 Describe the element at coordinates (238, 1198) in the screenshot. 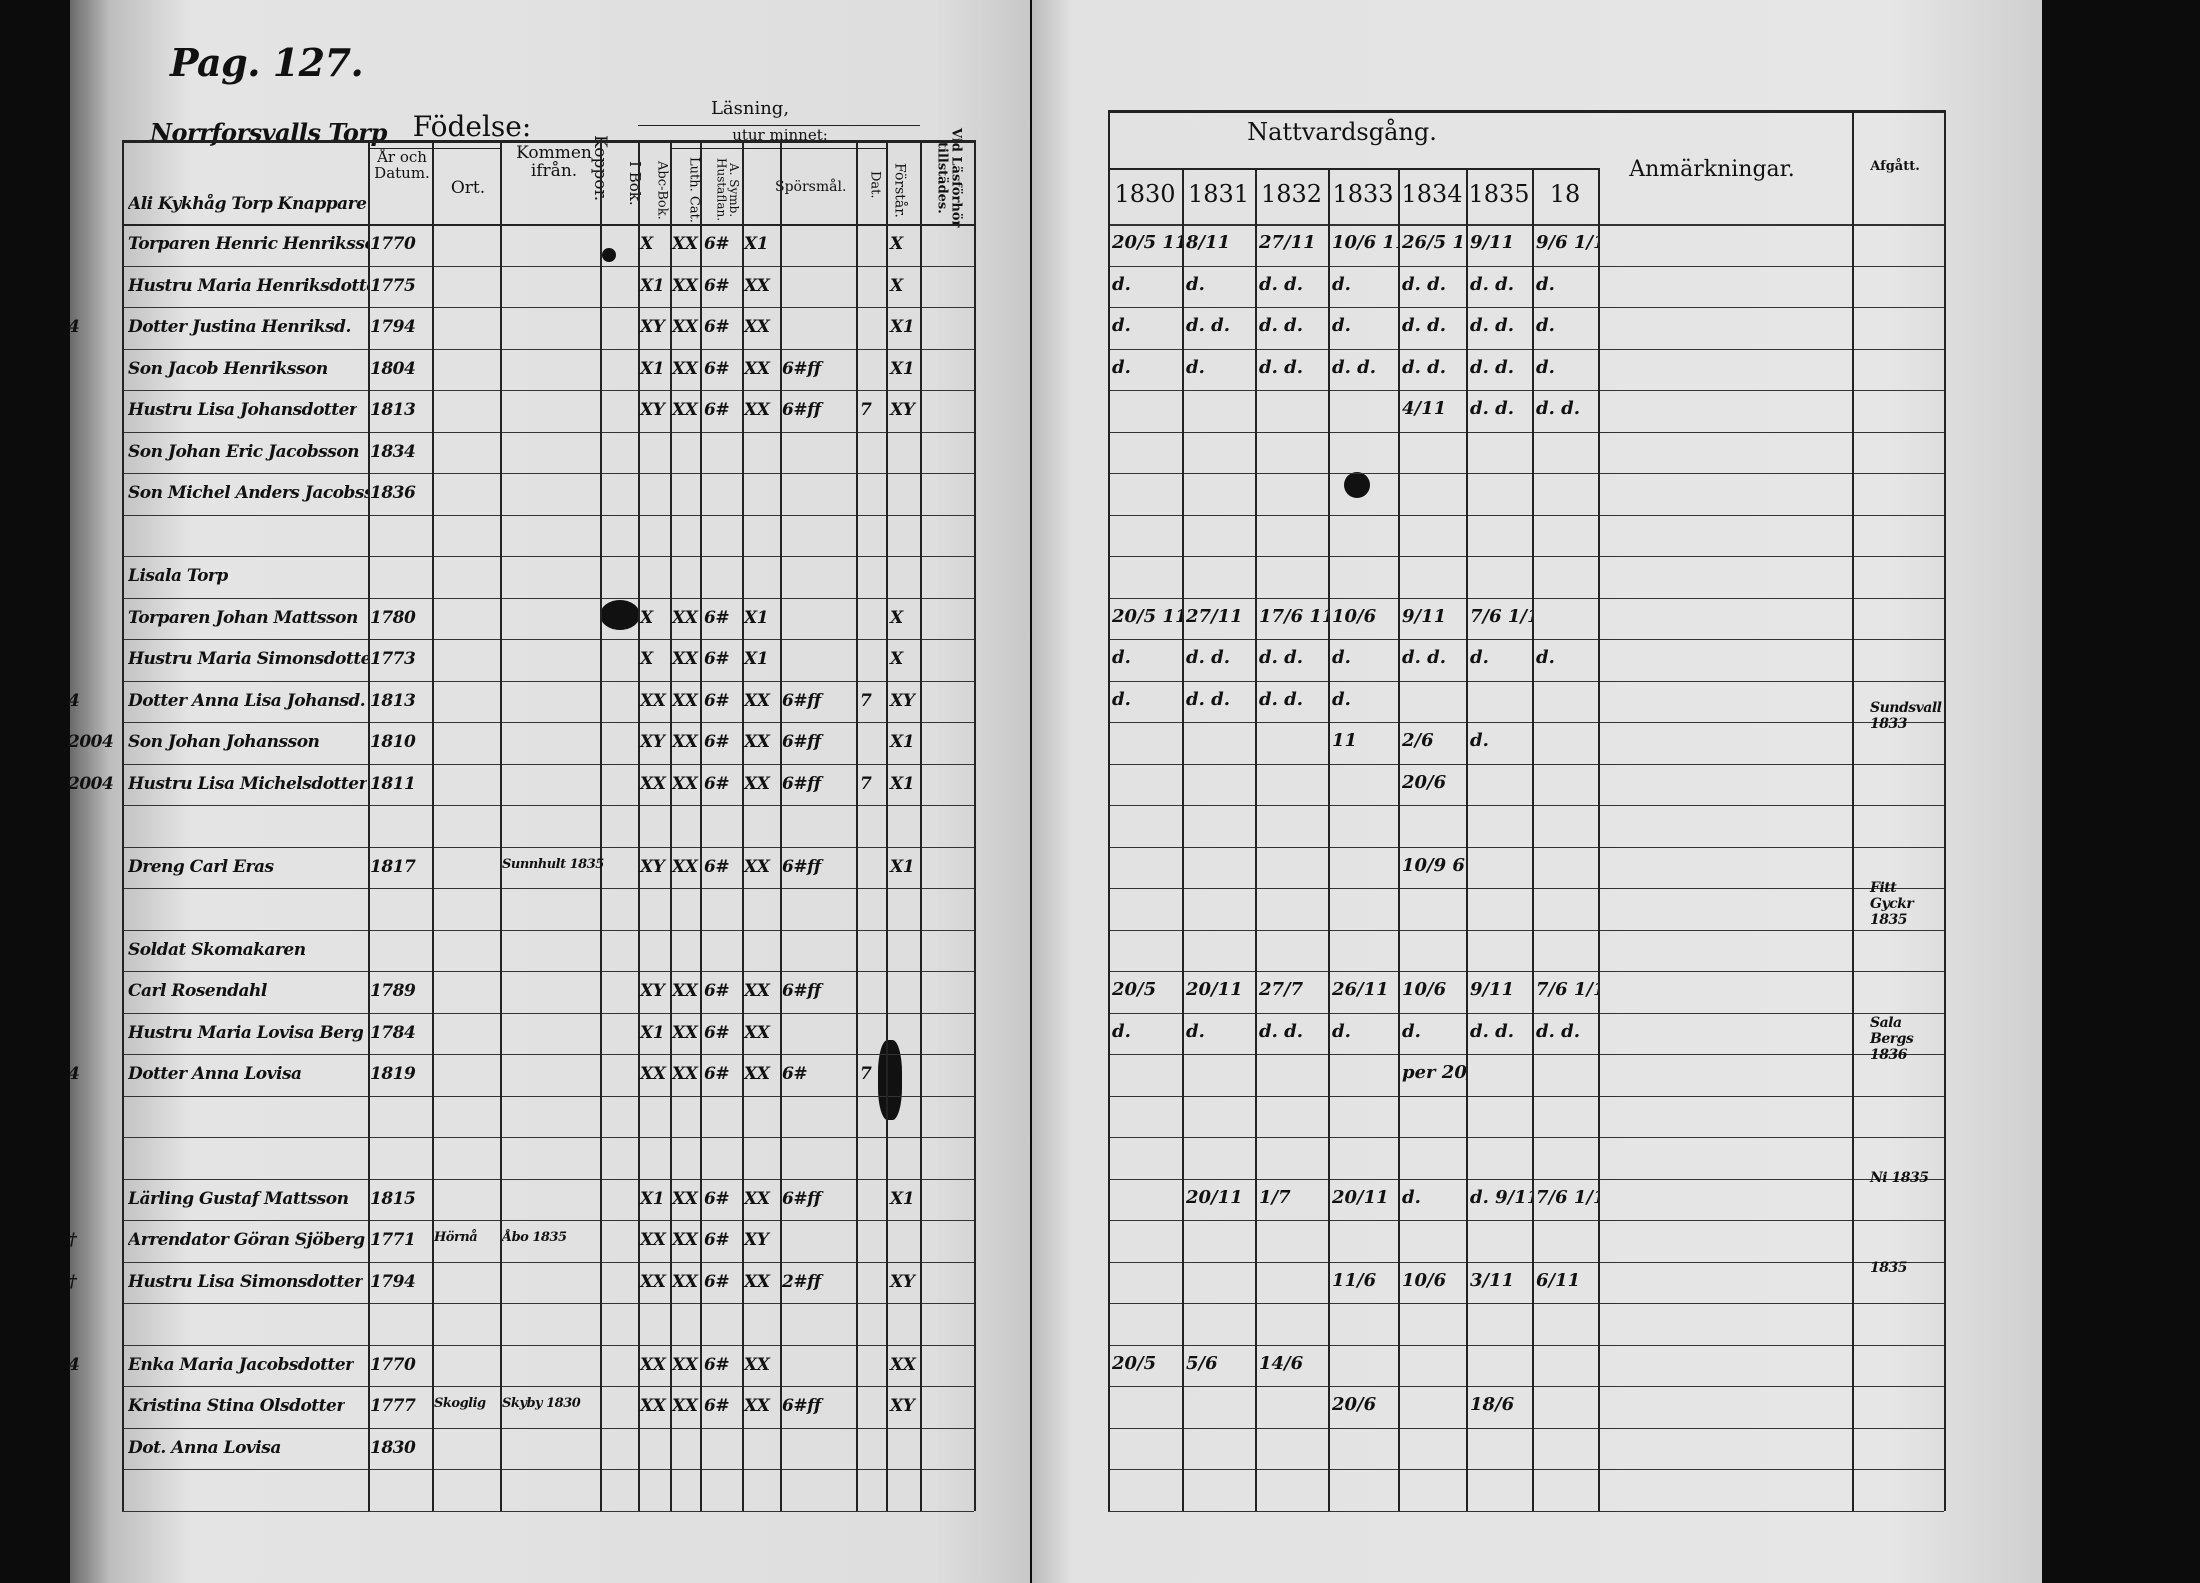

I see `entry-name: Lärling Gustaf Mattsson` at that location.